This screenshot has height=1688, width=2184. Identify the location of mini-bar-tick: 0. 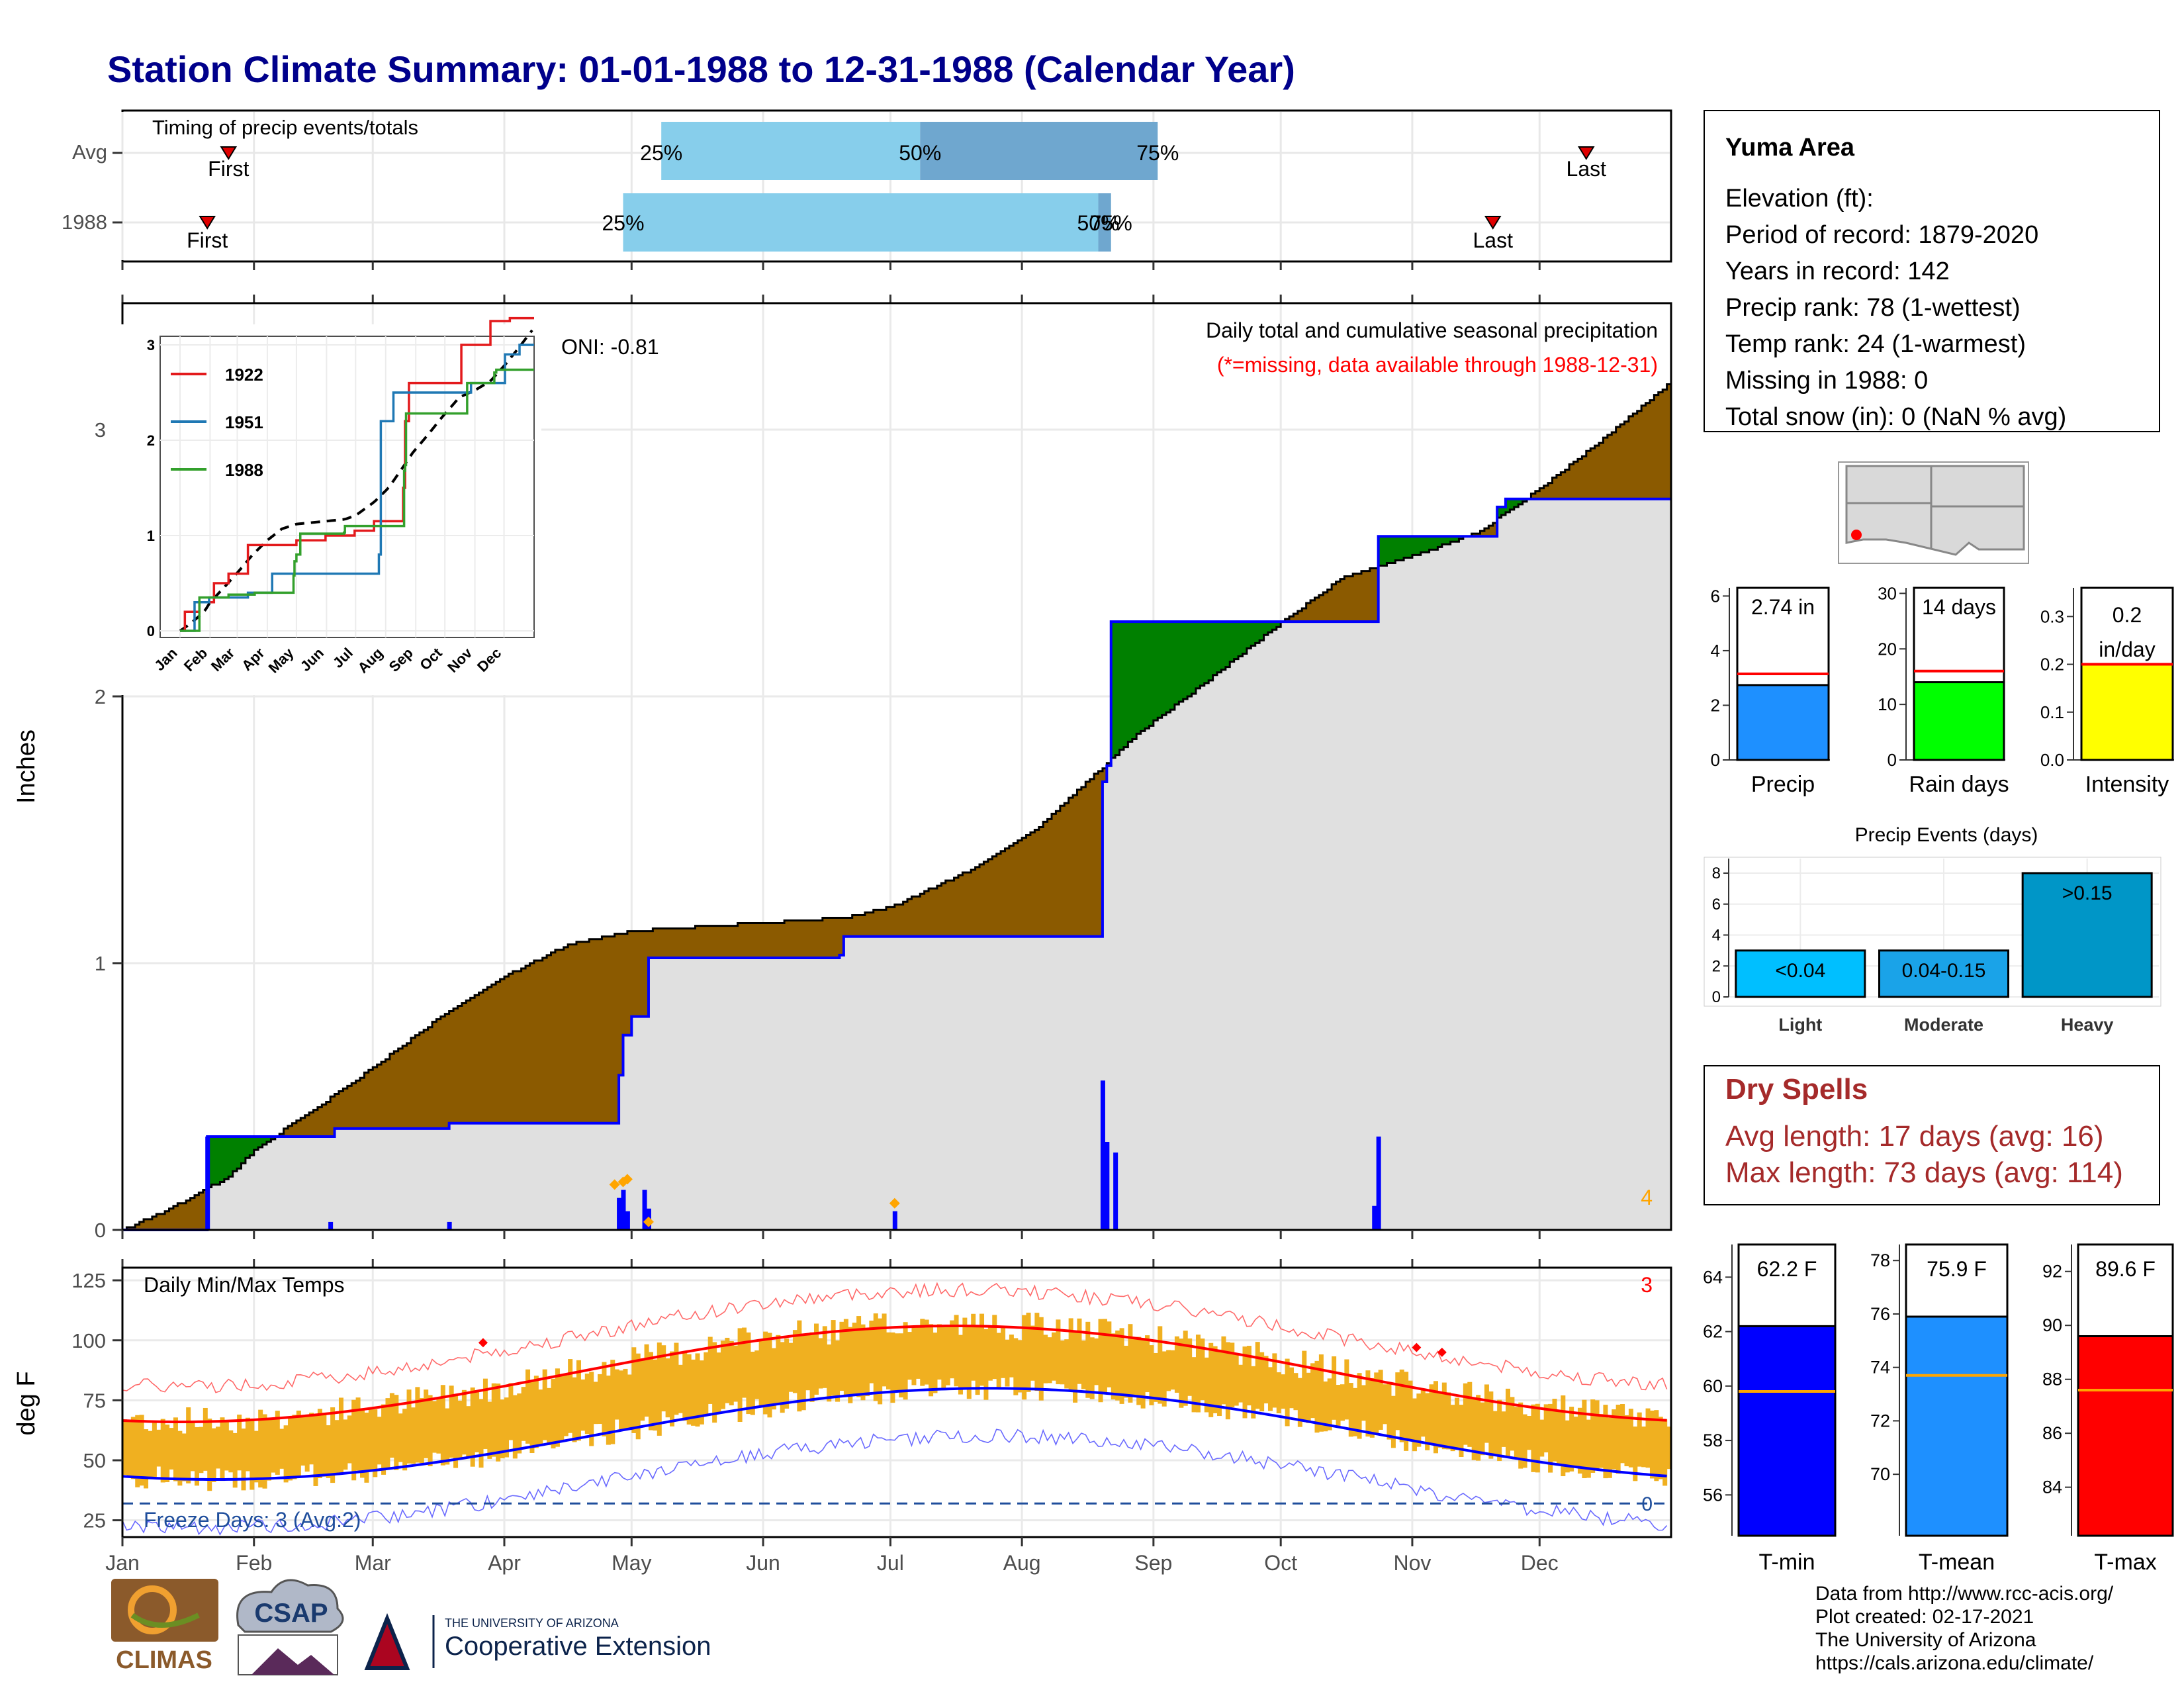
(1715, 760).